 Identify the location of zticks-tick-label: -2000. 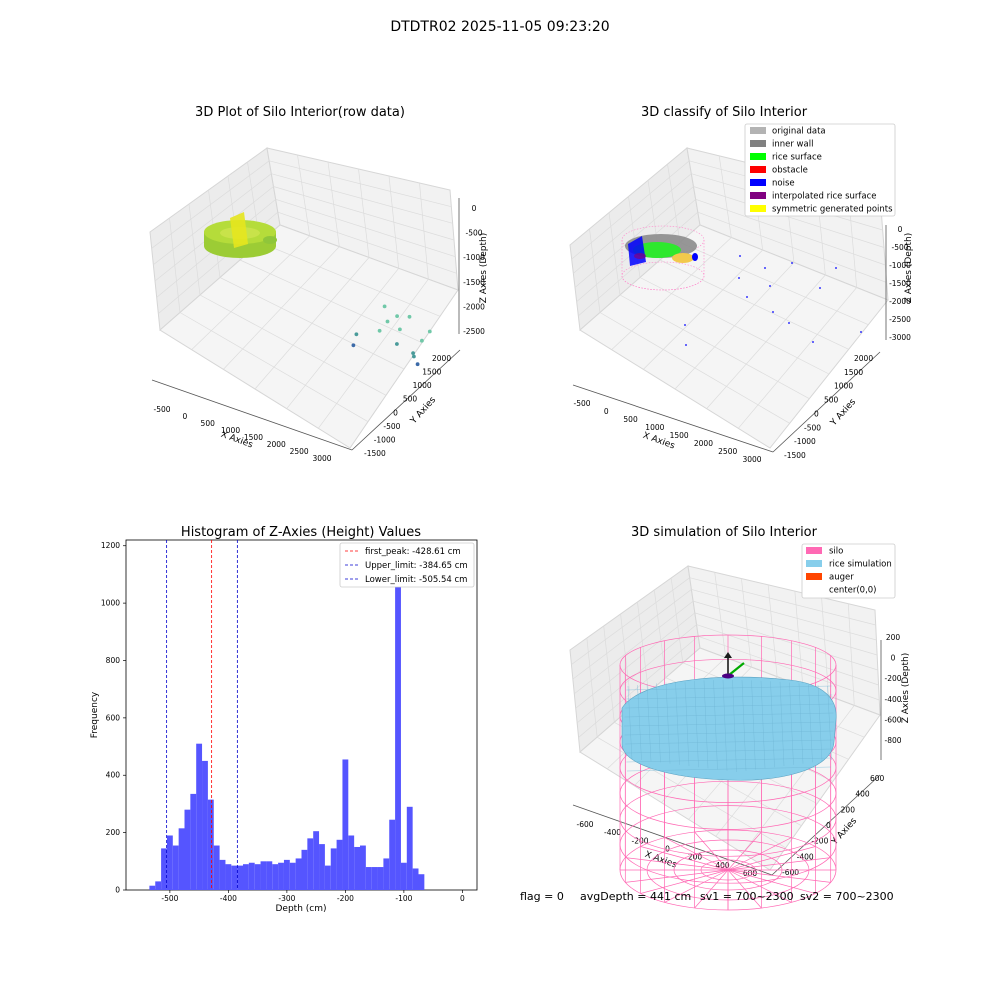
(900, 301).